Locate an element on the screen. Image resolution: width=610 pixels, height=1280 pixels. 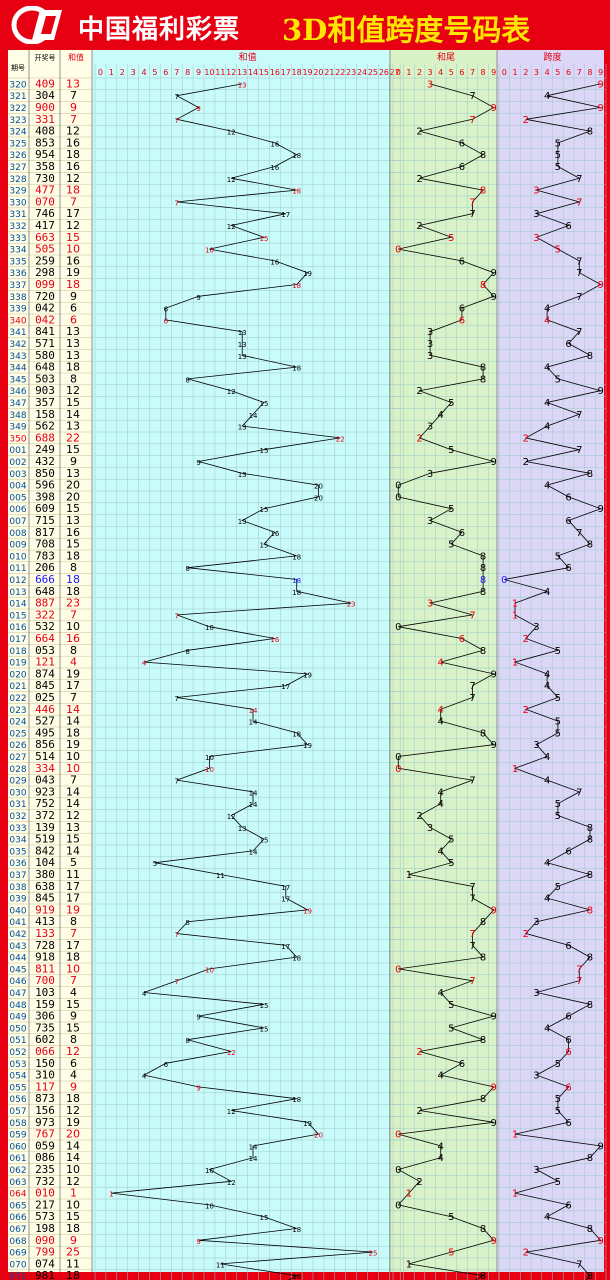
draw-number-label: 074 is located at coordinates (45, 1263).